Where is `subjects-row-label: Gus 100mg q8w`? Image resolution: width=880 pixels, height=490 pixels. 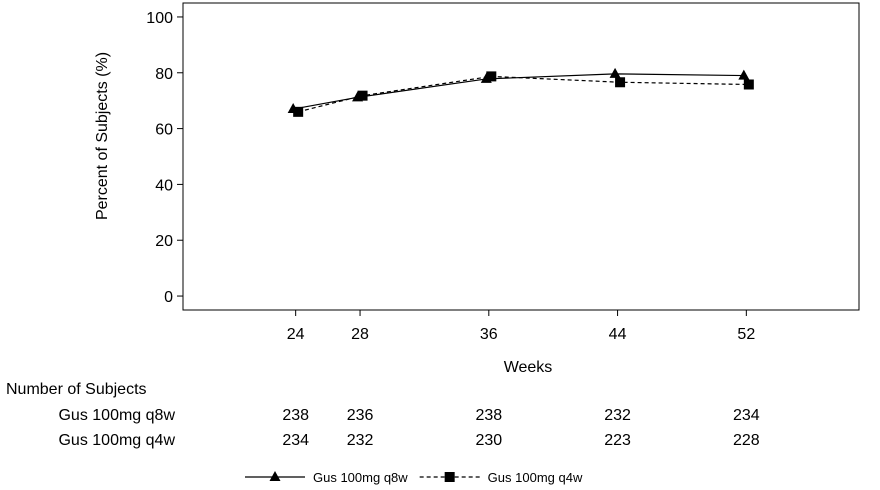 subjects-row-label: Gus 100mg q8w is located at coordinates (116, 415).